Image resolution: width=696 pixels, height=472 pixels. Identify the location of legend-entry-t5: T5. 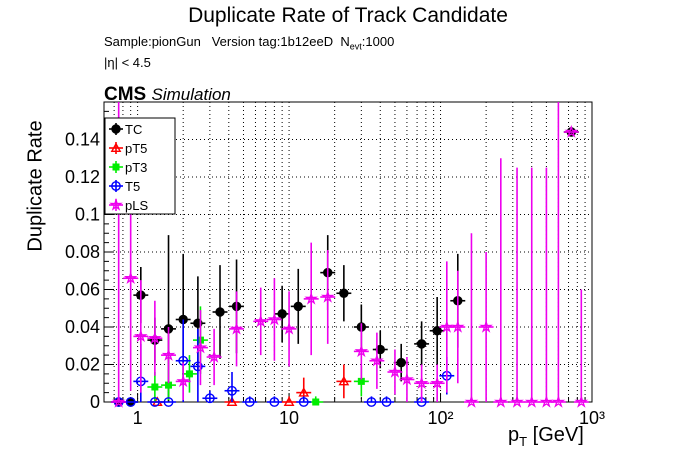
(124, 186).